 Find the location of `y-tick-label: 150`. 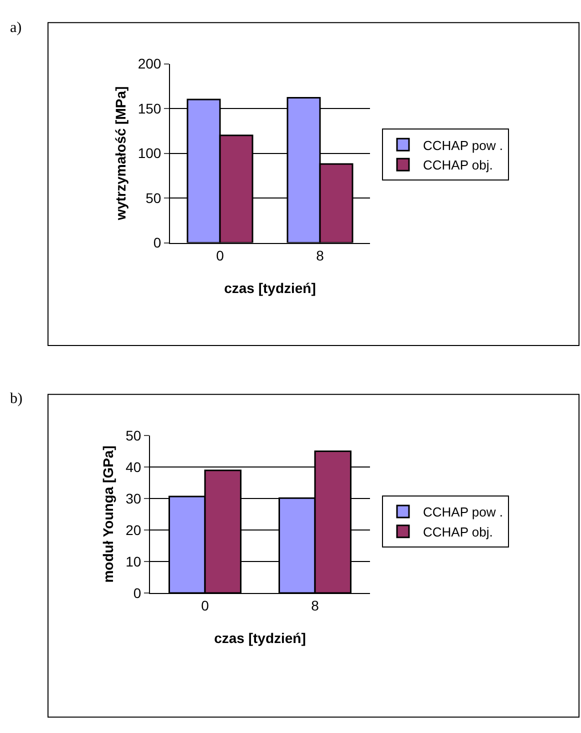

y-tick-label: 150 is located at coordinates (150, 108).